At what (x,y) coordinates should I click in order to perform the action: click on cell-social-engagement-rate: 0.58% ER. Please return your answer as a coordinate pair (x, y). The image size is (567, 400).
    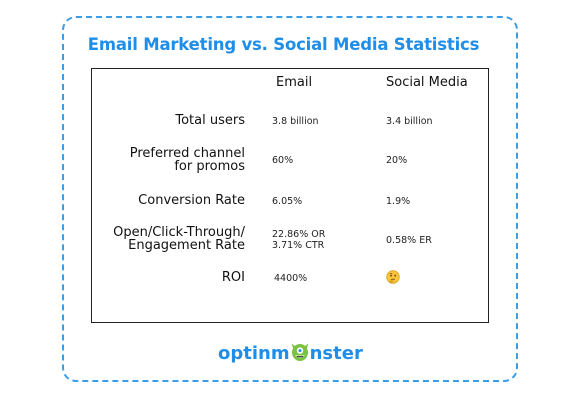
    Looking at the image, I should click on (409, 240).